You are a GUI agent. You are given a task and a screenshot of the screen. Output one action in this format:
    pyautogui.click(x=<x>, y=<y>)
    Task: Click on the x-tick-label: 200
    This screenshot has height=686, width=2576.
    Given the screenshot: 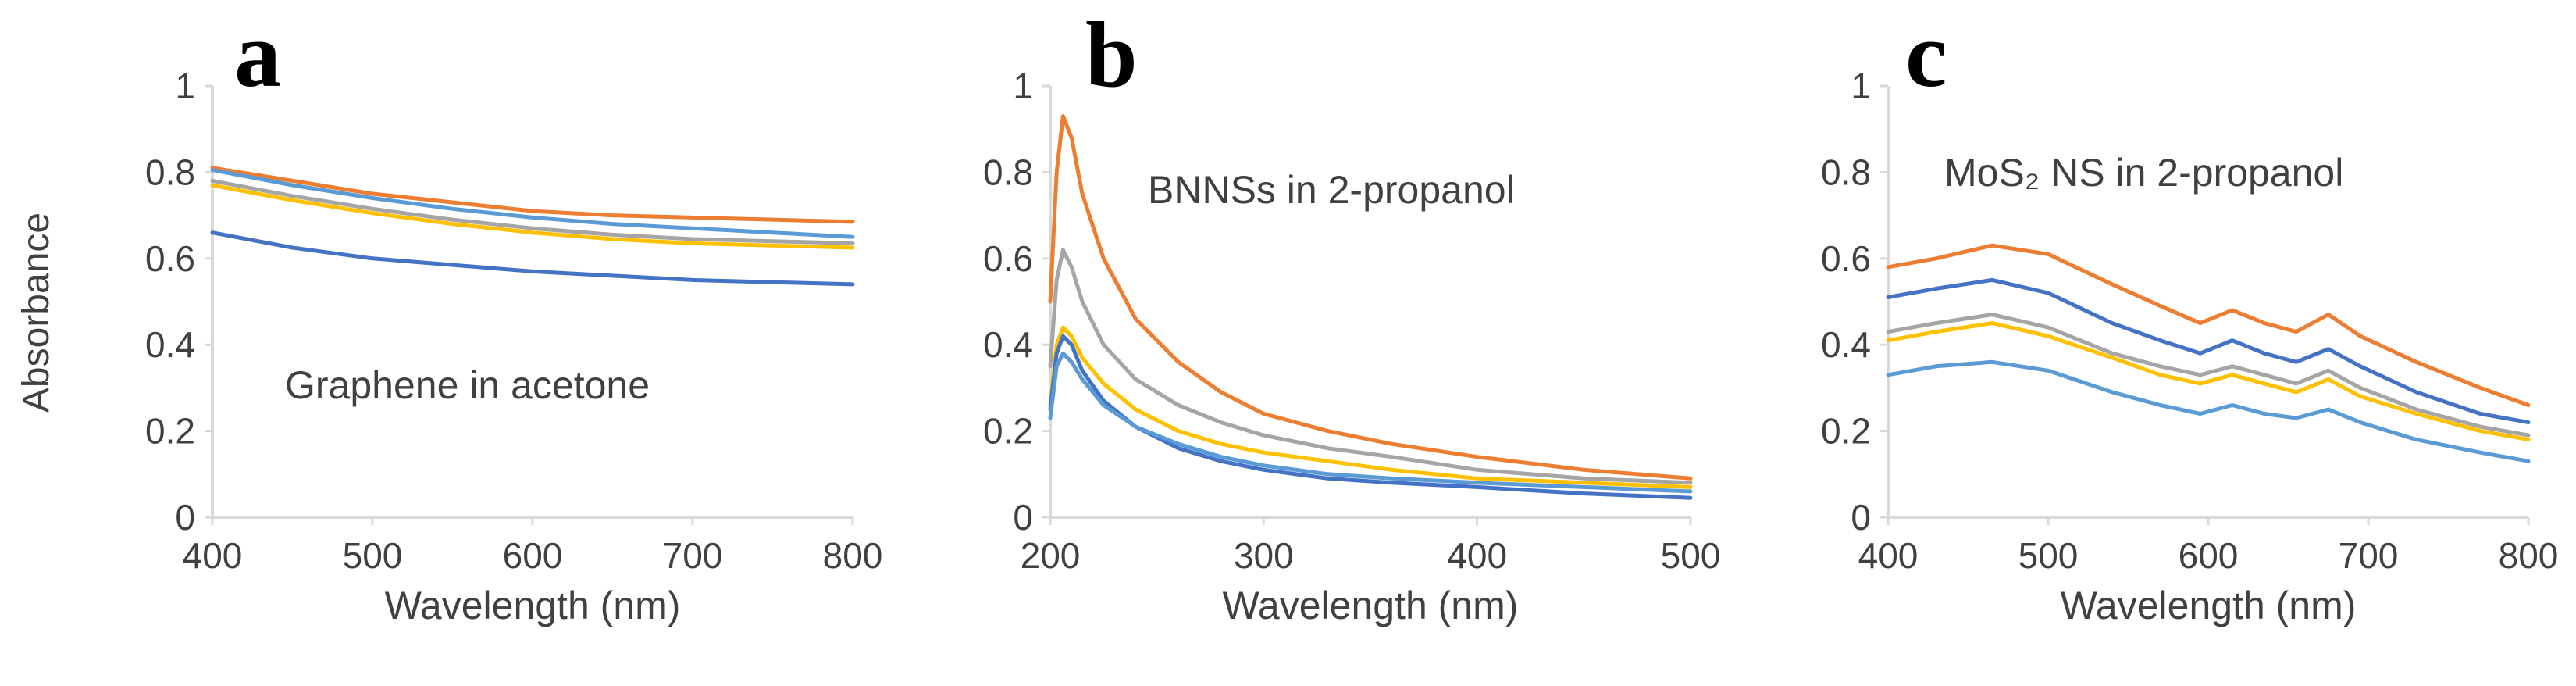 What is the action you would take?
    pyautogui.click(x=1051, y=555)
    